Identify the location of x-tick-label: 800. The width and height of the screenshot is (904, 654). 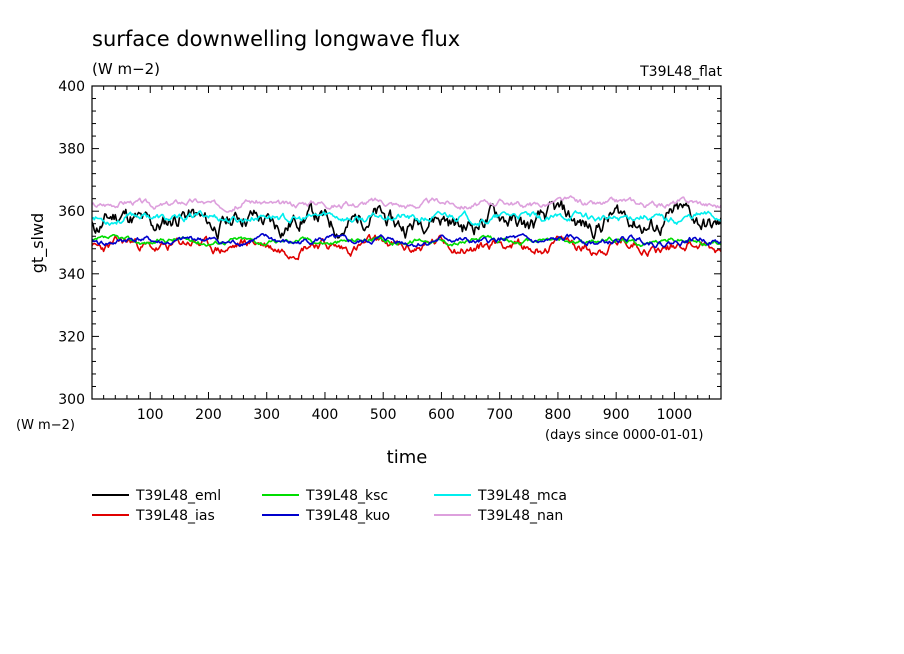
(558, 415).